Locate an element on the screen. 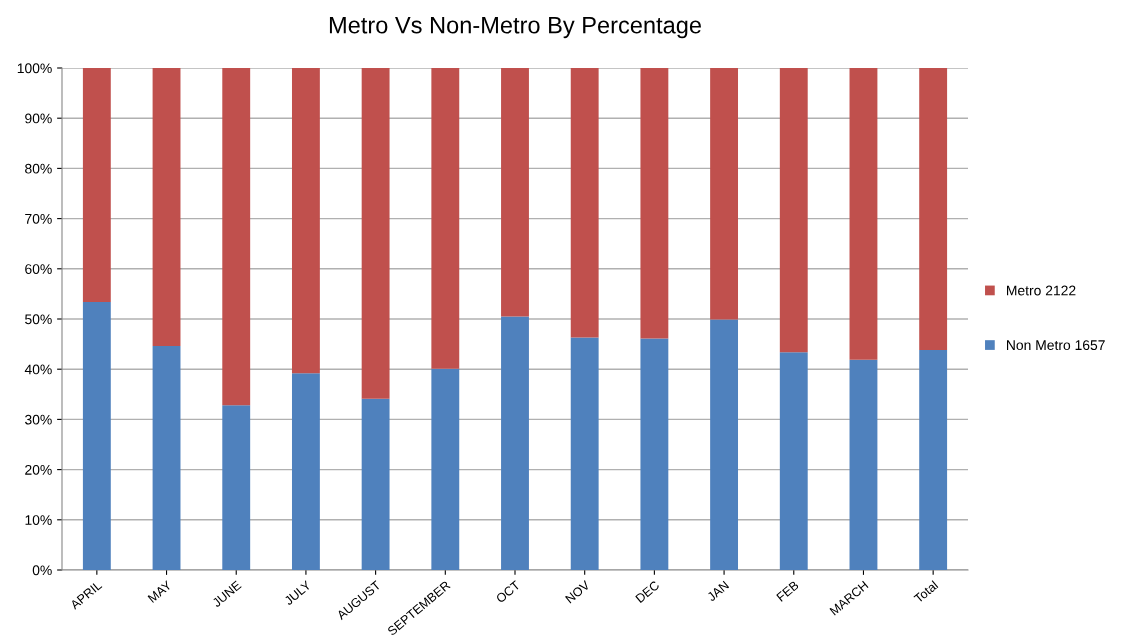  y-tick-label: 80% is located at coordinates (38, 168).